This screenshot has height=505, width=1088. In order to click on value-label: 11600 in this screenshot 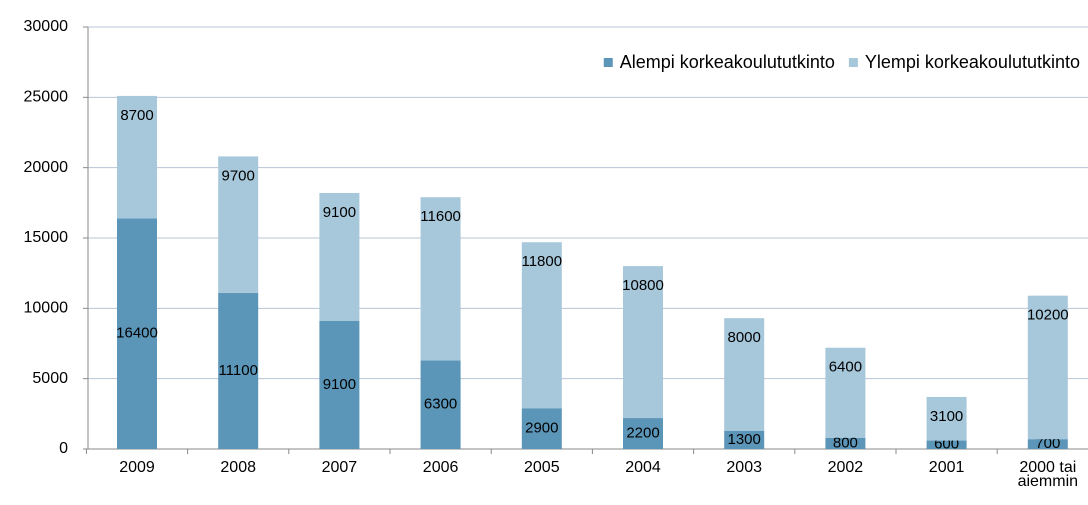, I will do `click(440, 216)`.